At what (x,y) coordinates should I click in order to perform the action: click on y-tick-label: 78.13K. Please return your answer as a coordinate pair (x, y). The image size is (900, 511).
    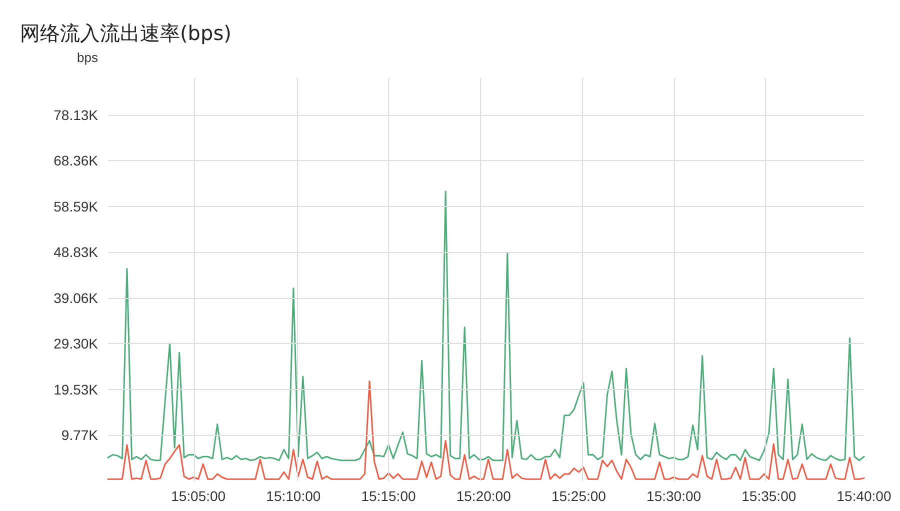
    Looking at the image, I should click on (76, 114).